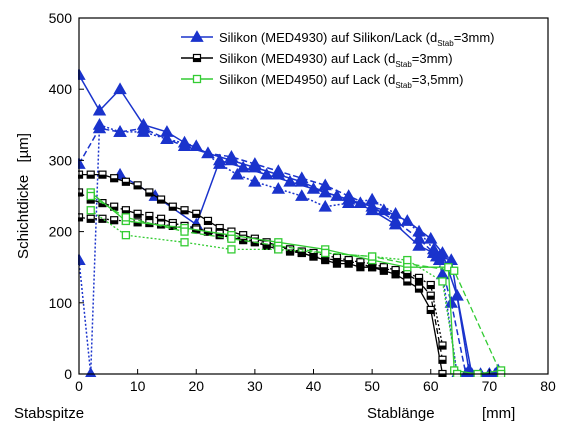 The height and width of the screenshot is (430, 567). What do you see at coordinates (431, 386) in the screenshot?
I see `x-tick-label: 60` at bounding box center [431, 386].